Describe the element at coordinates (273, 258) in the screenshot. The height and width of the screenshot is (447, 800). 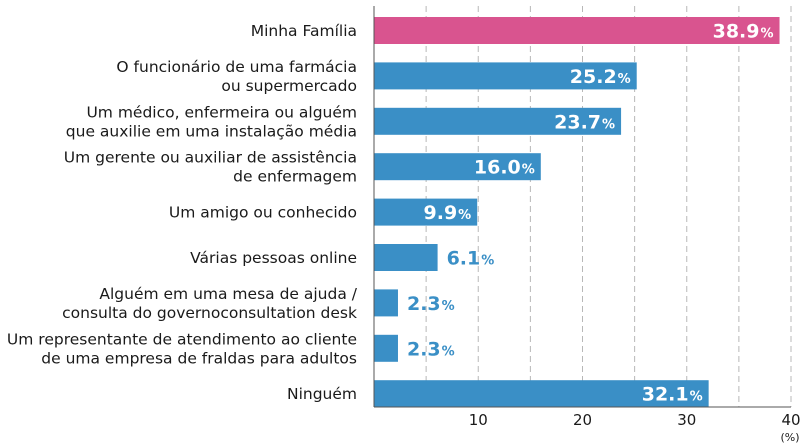
I see `category-label: Várias pessoas online` at that location.